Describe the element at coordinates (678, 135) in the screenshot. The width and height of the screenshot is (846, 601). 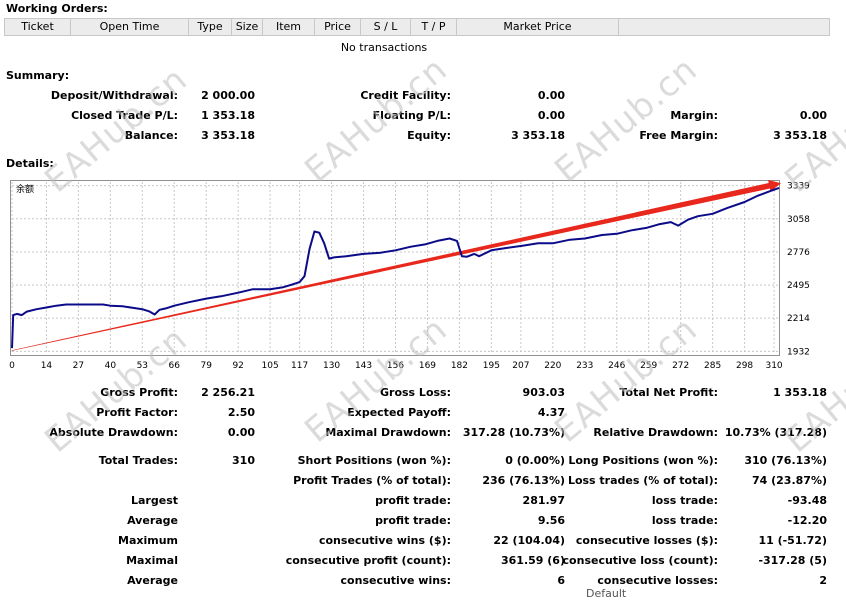
I see `free-margin-label: Free Margin:` at that location.